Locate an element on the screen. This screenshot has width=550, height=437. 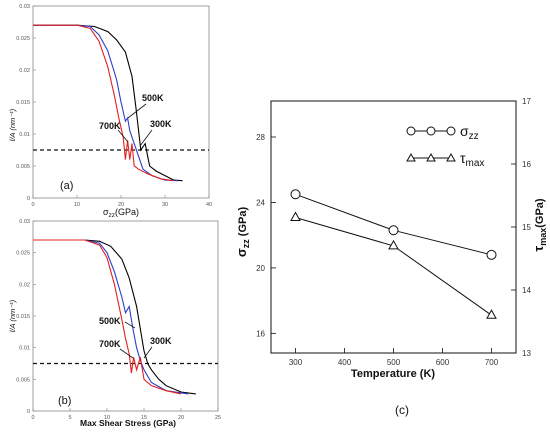
panel-label: (b) is located at coordinates (64, 401).